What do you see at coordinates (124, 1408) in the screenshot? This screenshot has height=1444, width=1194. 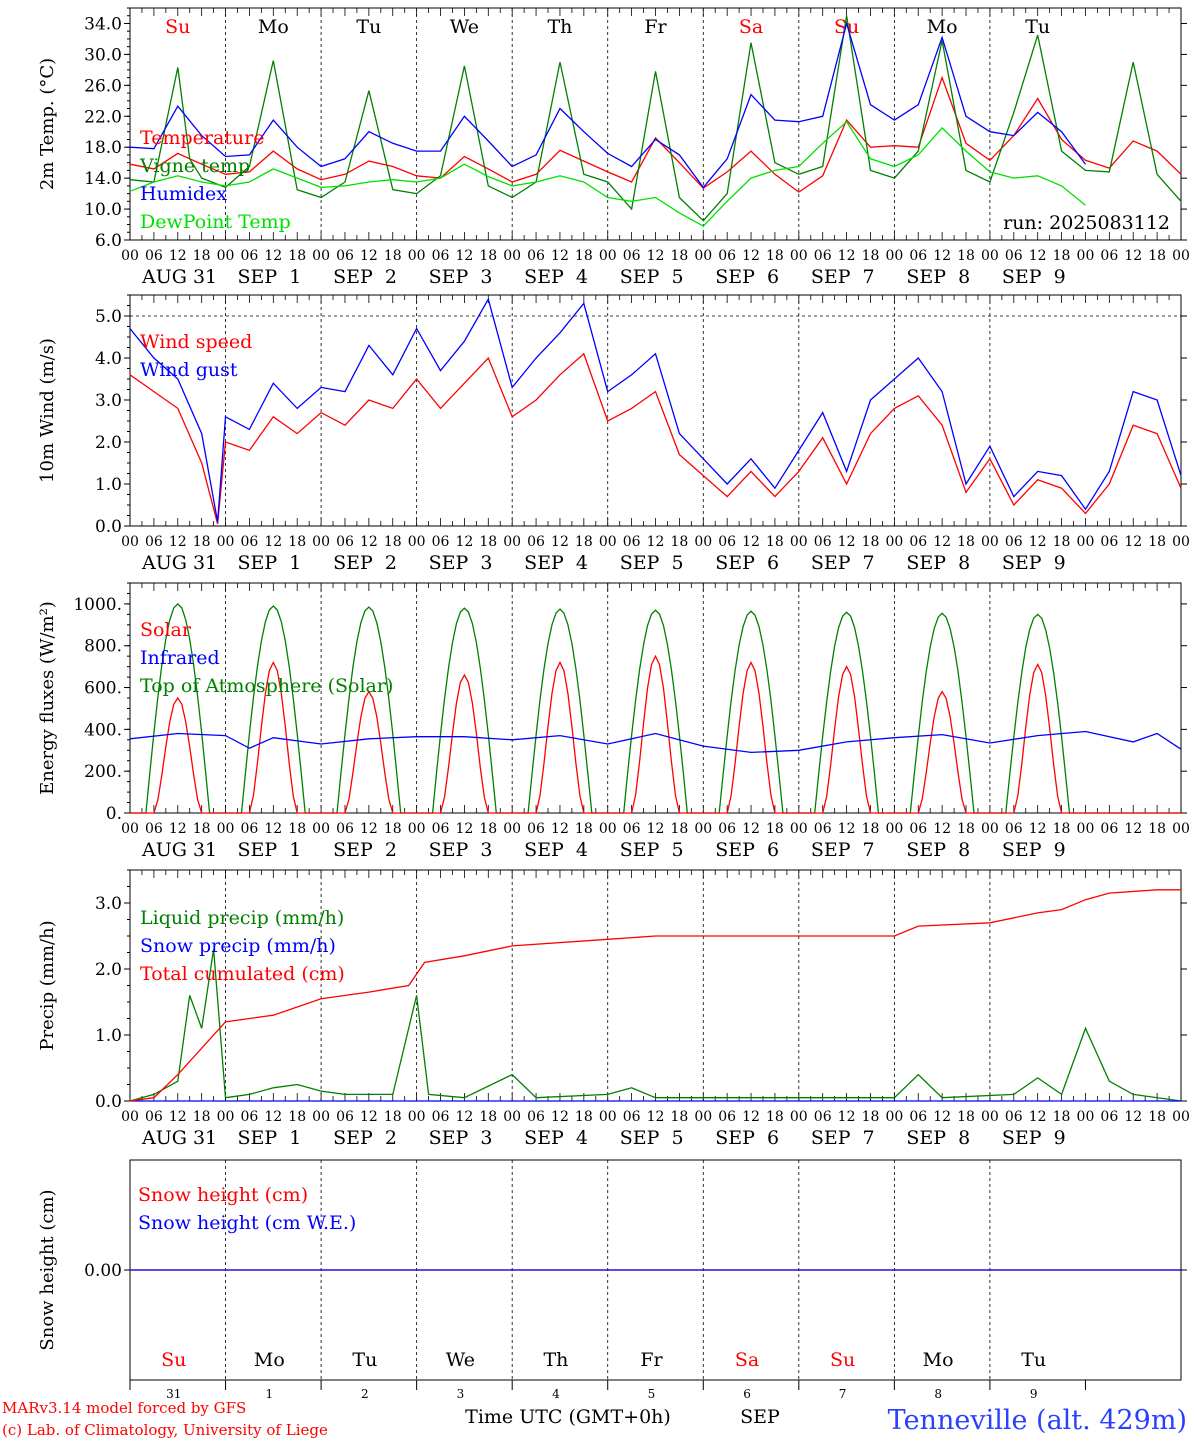 I see `footer-model: MARv3.14 model forced by GFS` at bounding box center [124, 1408].